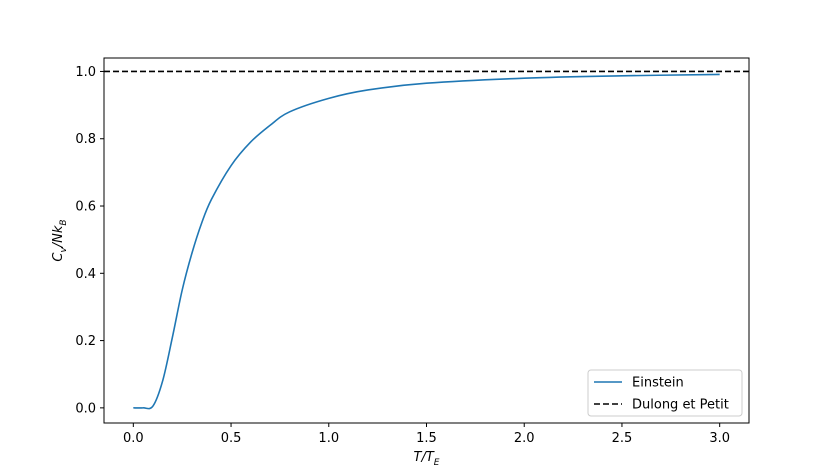 The width and height of the screenshot is (832, 475). Describe the element at coordinates (658, 383) in the screenshot. I see `legend-label-einstein: Einstein` at that location.